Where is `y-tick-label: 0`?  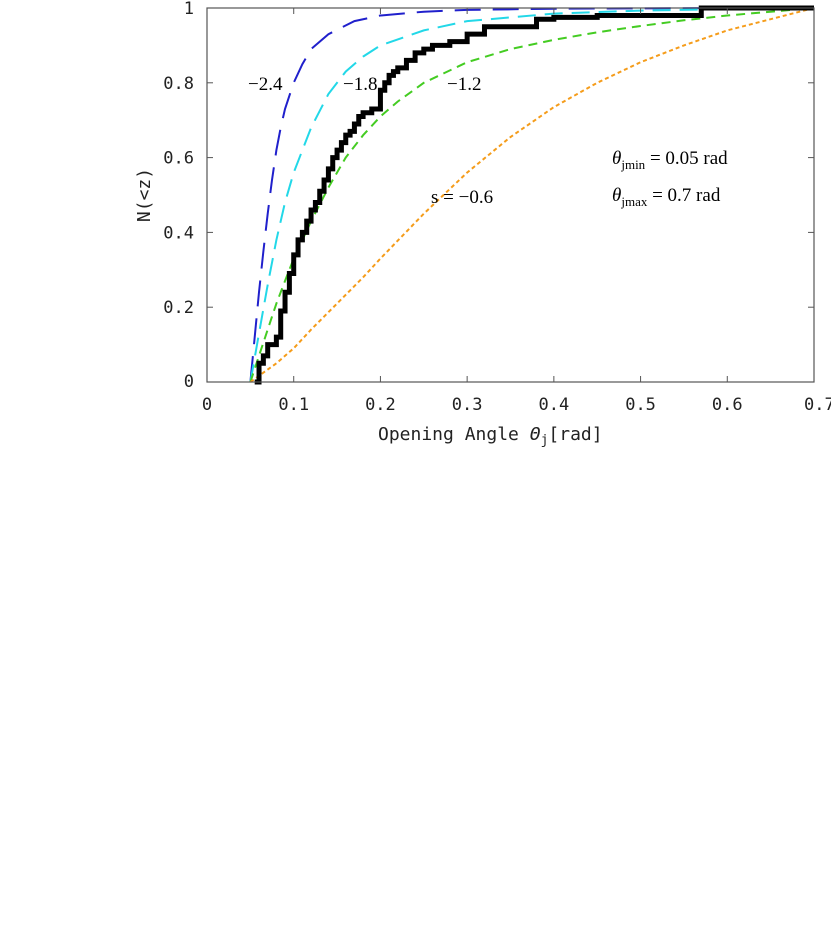
y-tick-label: 0 is located at coordinates (189, 382).